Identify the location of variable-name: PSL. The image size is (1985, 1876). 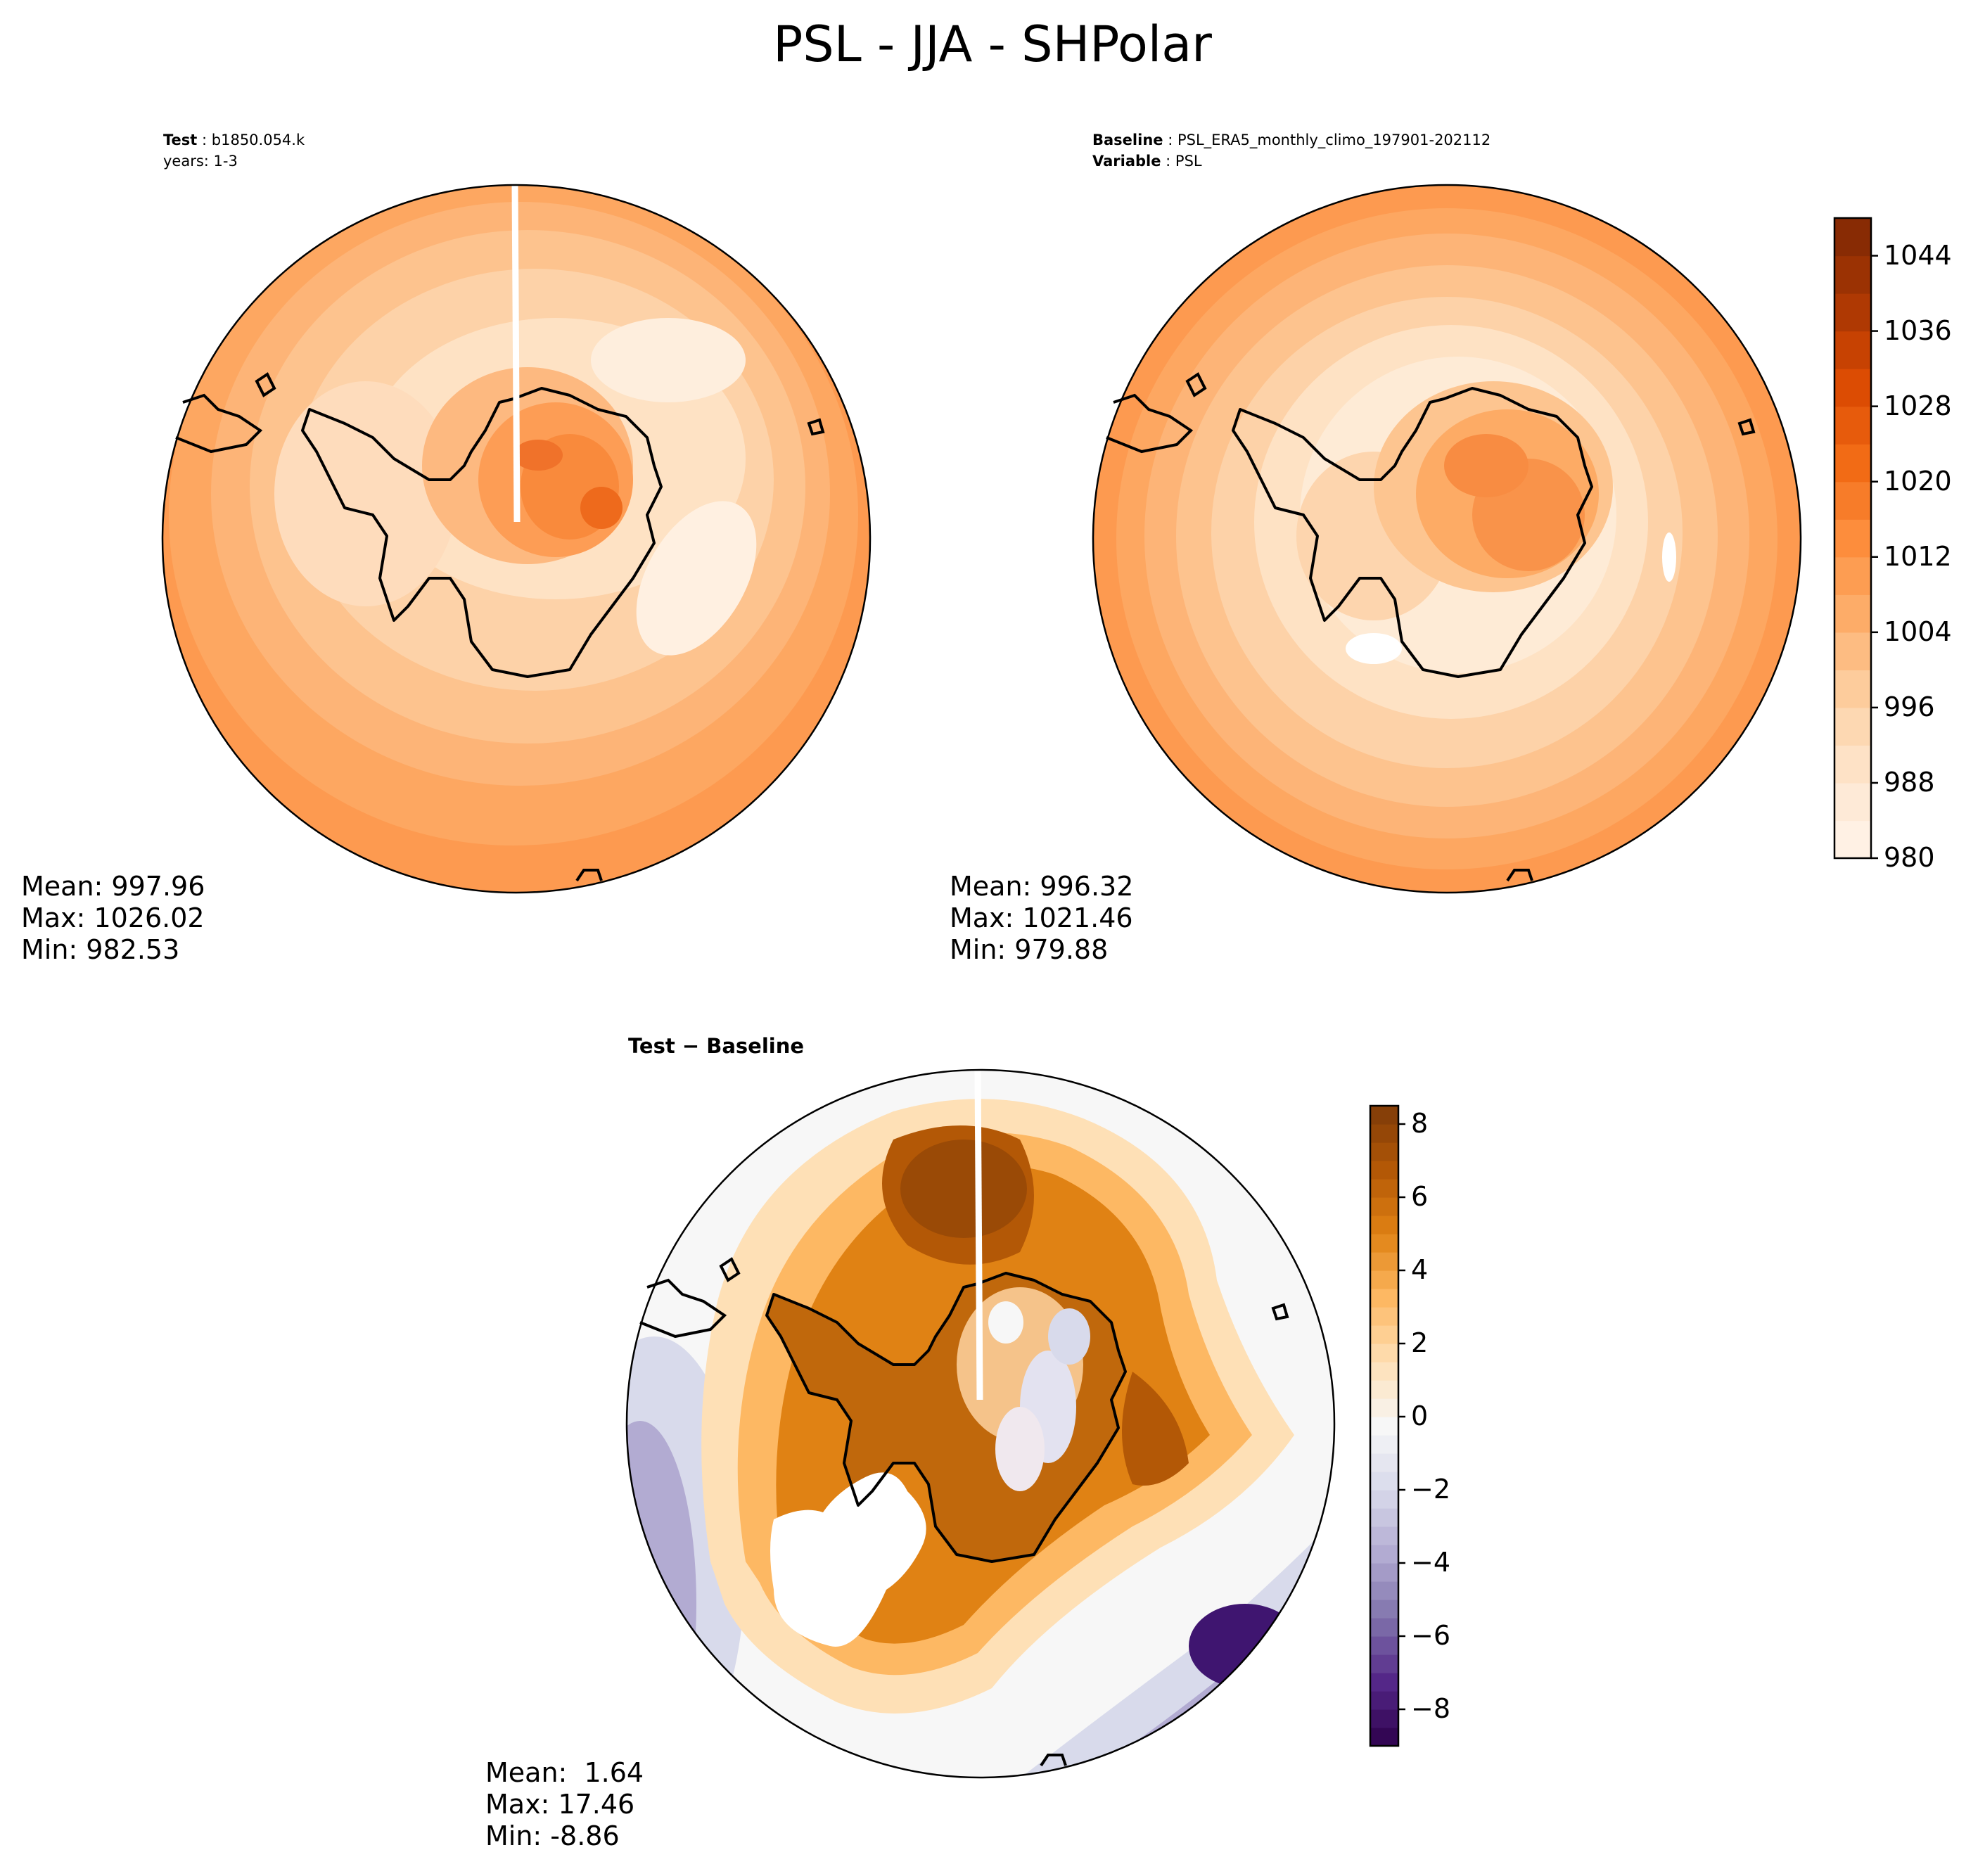
(1188, 161).